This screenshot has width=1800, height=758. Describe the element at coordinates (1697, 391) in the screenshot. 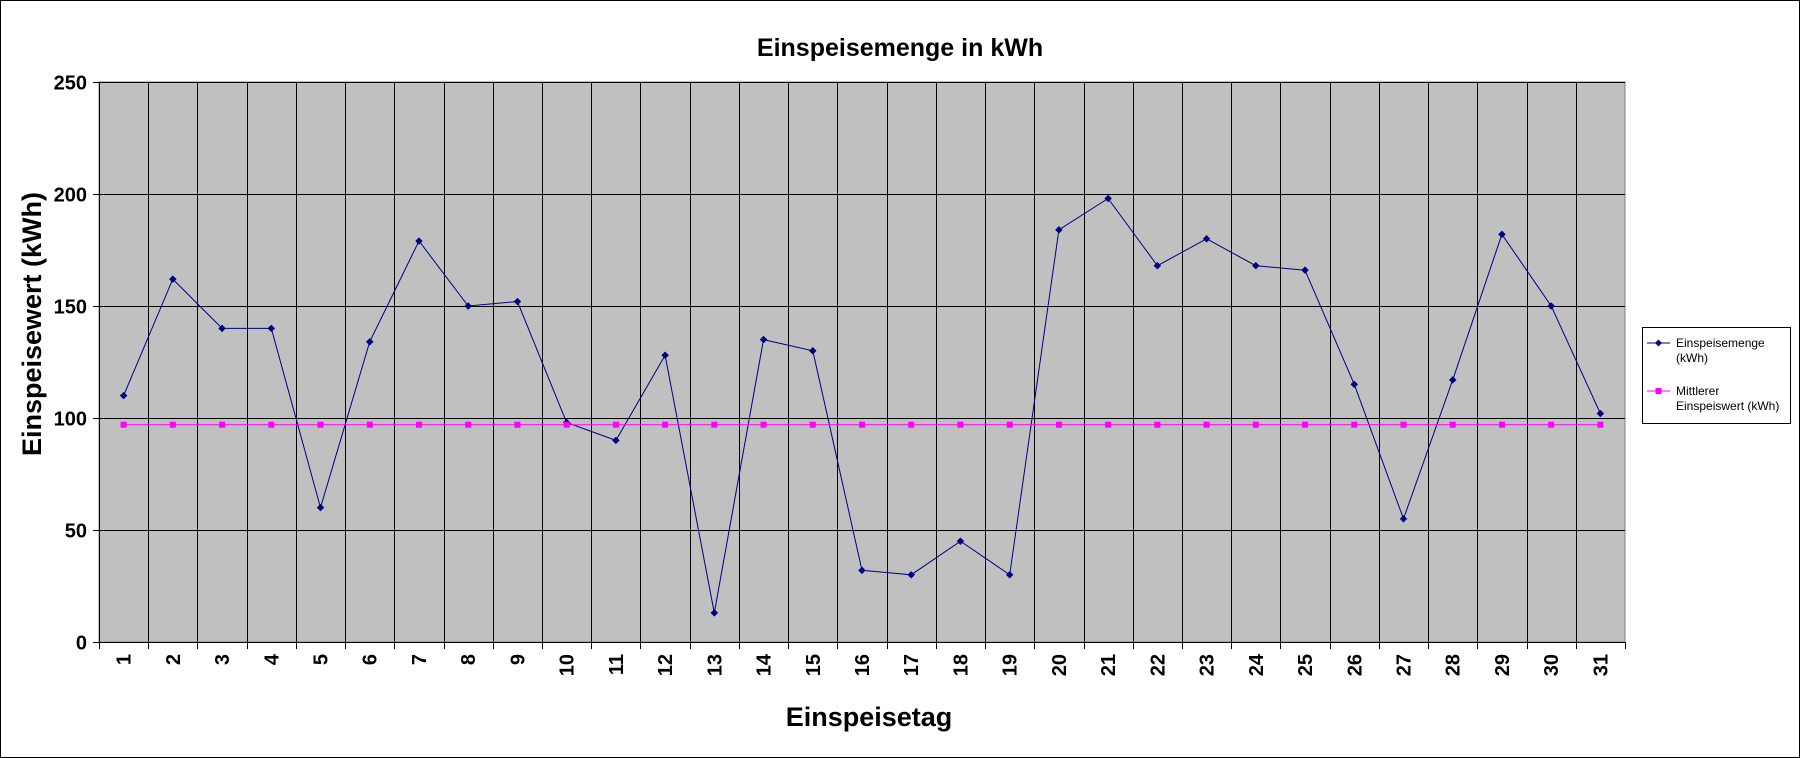

I see `legend-label: Mittlerer` at that location.